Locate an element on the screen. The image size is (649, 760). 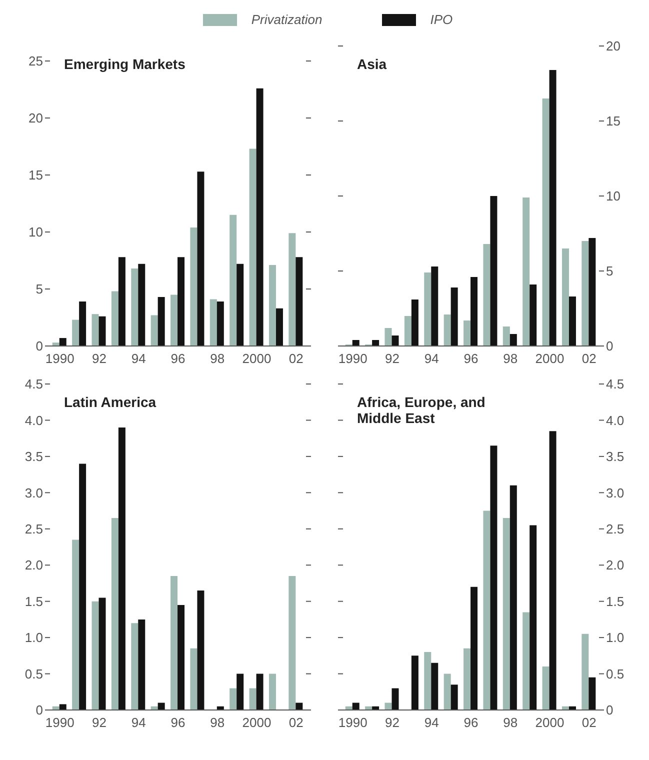
y2-tick-label: 10 is located at coordinates (613, 196).